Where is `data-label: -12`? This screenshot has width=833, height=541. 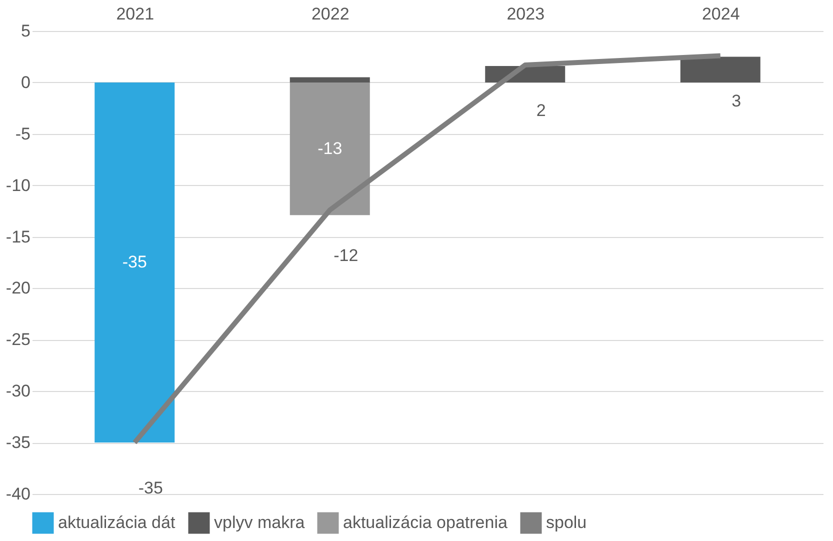
data-label: -12 is located at coordinates (346, 256).